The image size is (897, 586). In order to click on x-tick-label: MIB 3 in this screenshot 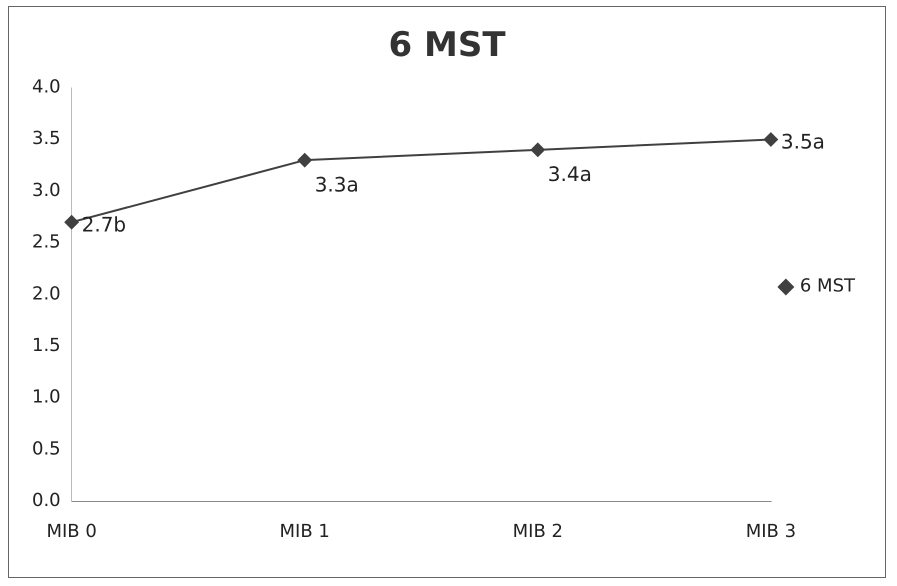, I will do `click(771, 531)`.